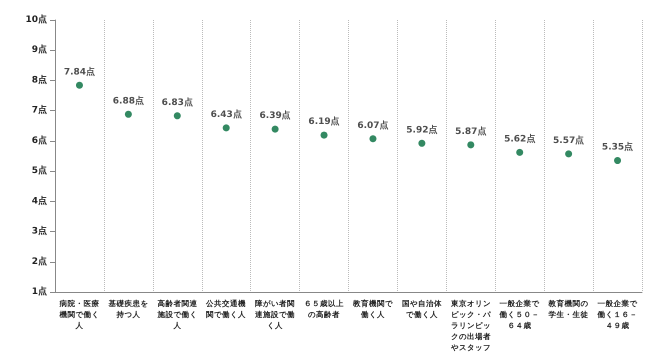 This screenshot has height=353, width=650. What do you see at coordinates (39, 261) in the screenshot?
I see `y-tick-label: 2点` at bounding box center [39, 261].